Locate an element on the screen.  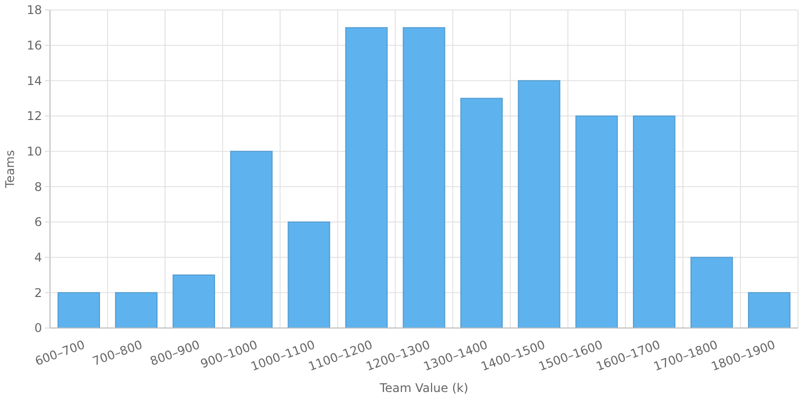
y-tick-label: 0 is located at coordinates (38, 328).